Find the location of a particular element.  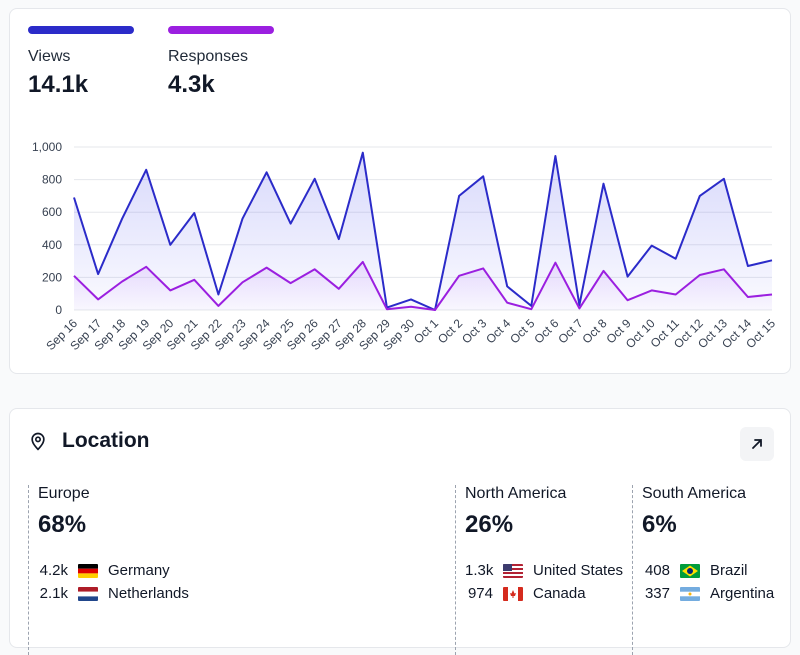

series-area-responses is located at coordinates (423, 285).